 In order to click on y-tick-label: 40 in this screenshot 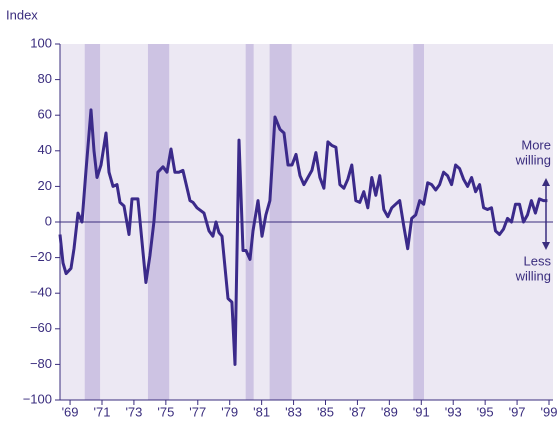, I will do `click(45, 149)`.